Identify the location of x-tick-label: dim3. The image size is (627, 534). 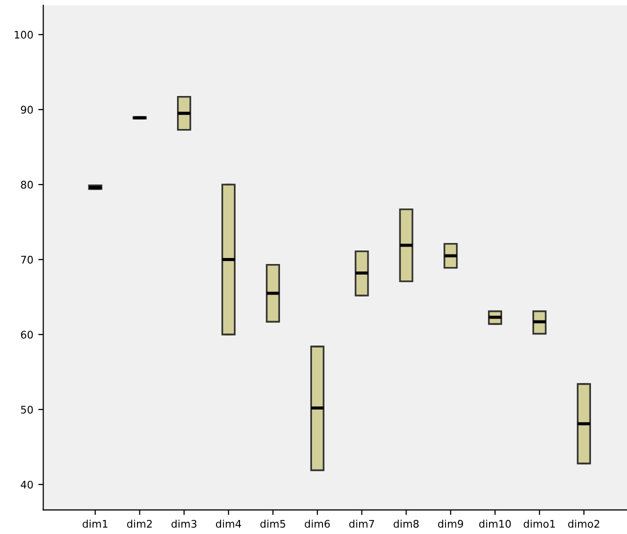
(184, 524).